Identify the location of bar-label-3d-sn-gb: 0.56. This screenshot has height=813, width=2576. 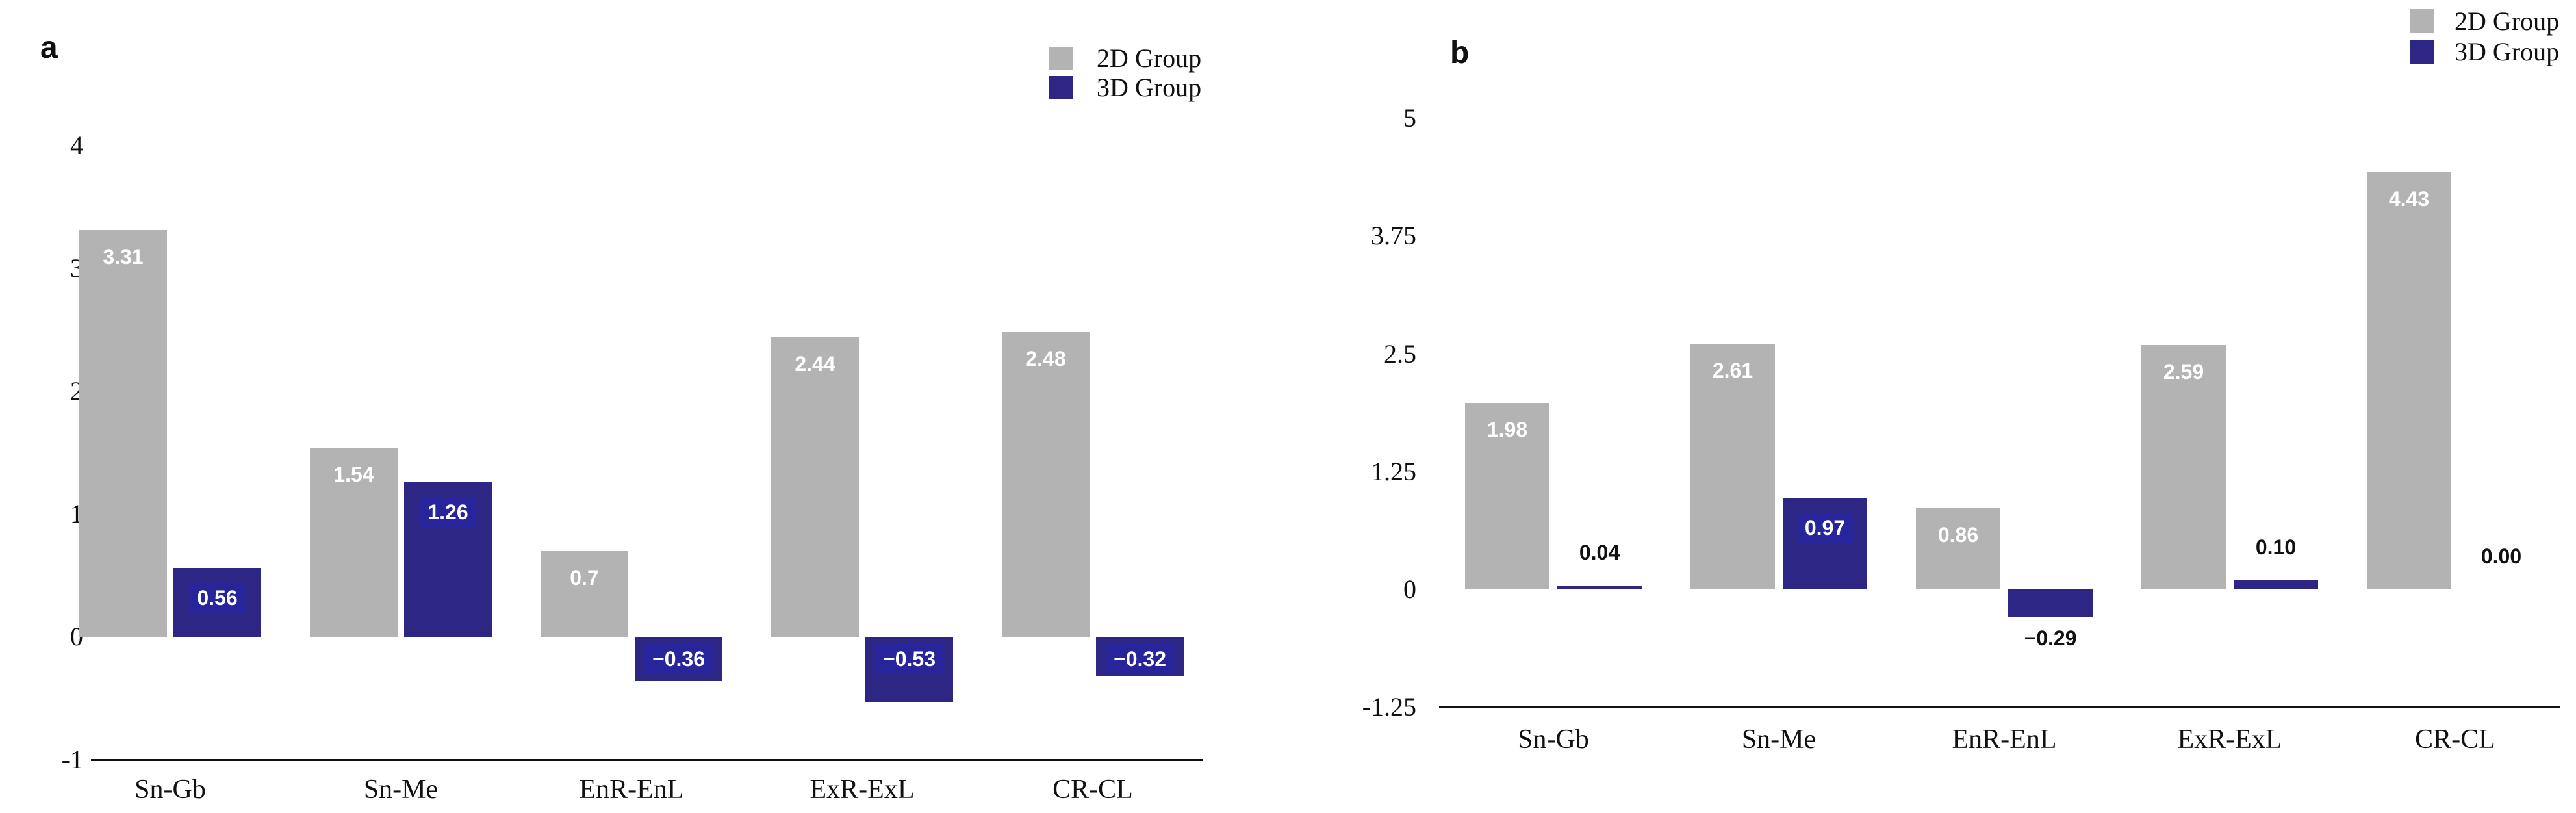
(218, 598).